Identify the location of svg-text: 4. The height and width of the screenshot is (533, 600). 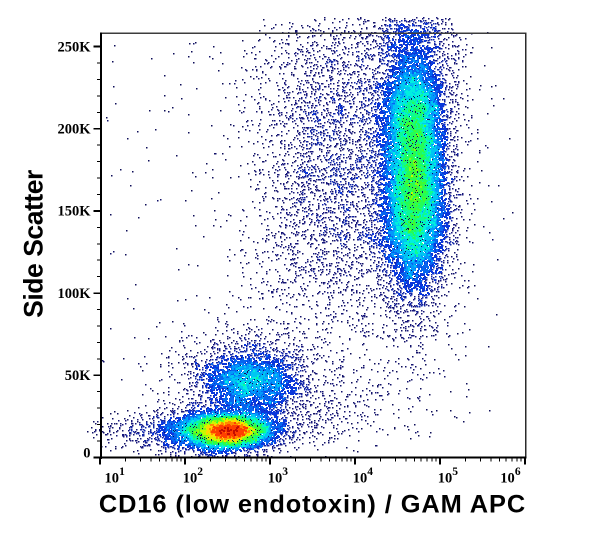
(370, 472).